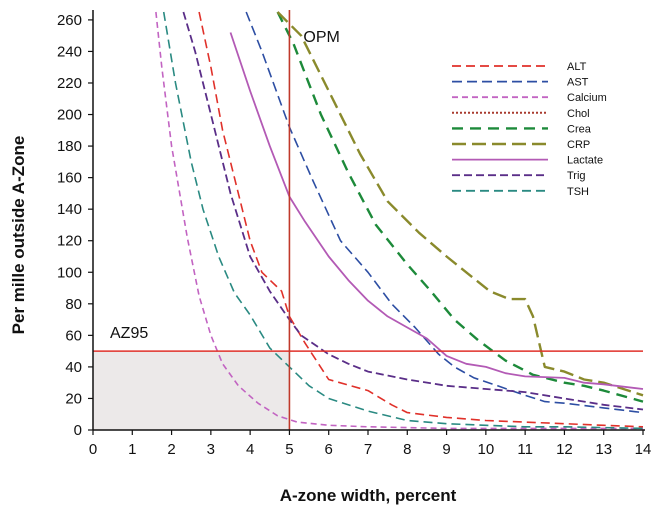  What do you see at coordinates (578, 145) in the screenshot?
I see `legend-label-crp: CRP` at bounding box center [578, 145].